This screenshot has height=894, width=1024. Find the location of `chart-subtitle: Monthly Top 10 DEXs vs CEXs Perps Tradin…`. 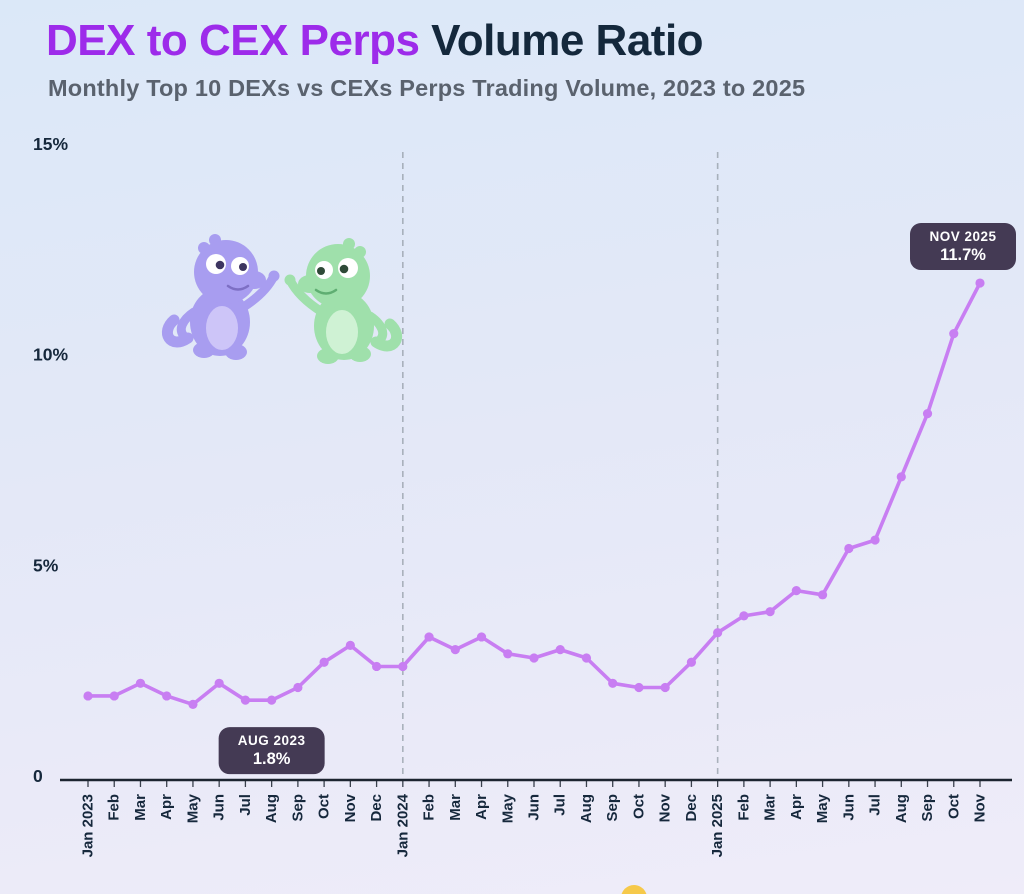

chart-subtitle: Monthly Top 10 DEXs vs CEXs Perps Tradin… is located at coordinates (427, 87).